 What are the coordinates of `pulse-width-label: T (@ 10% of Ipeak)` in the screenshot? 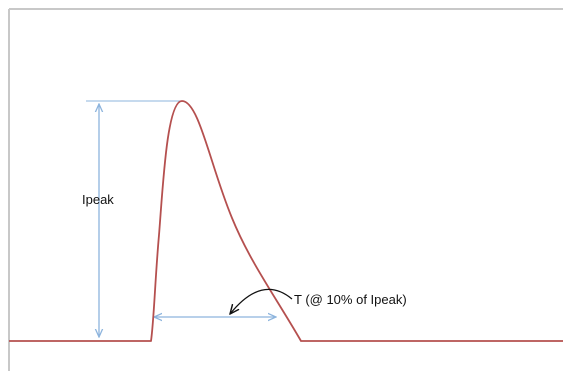 It's located at (350, 299).